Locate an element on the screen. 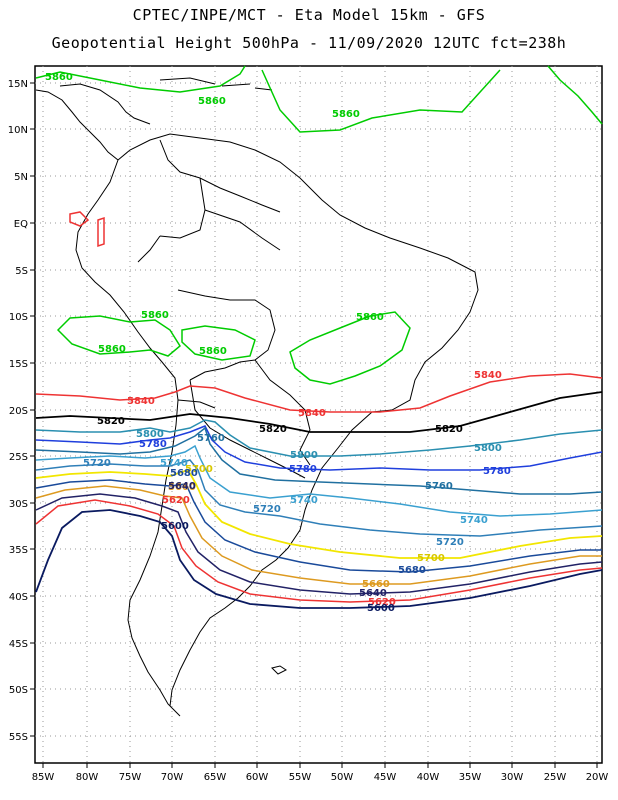  lon-label: 70W is located at coordinates (172, 777).